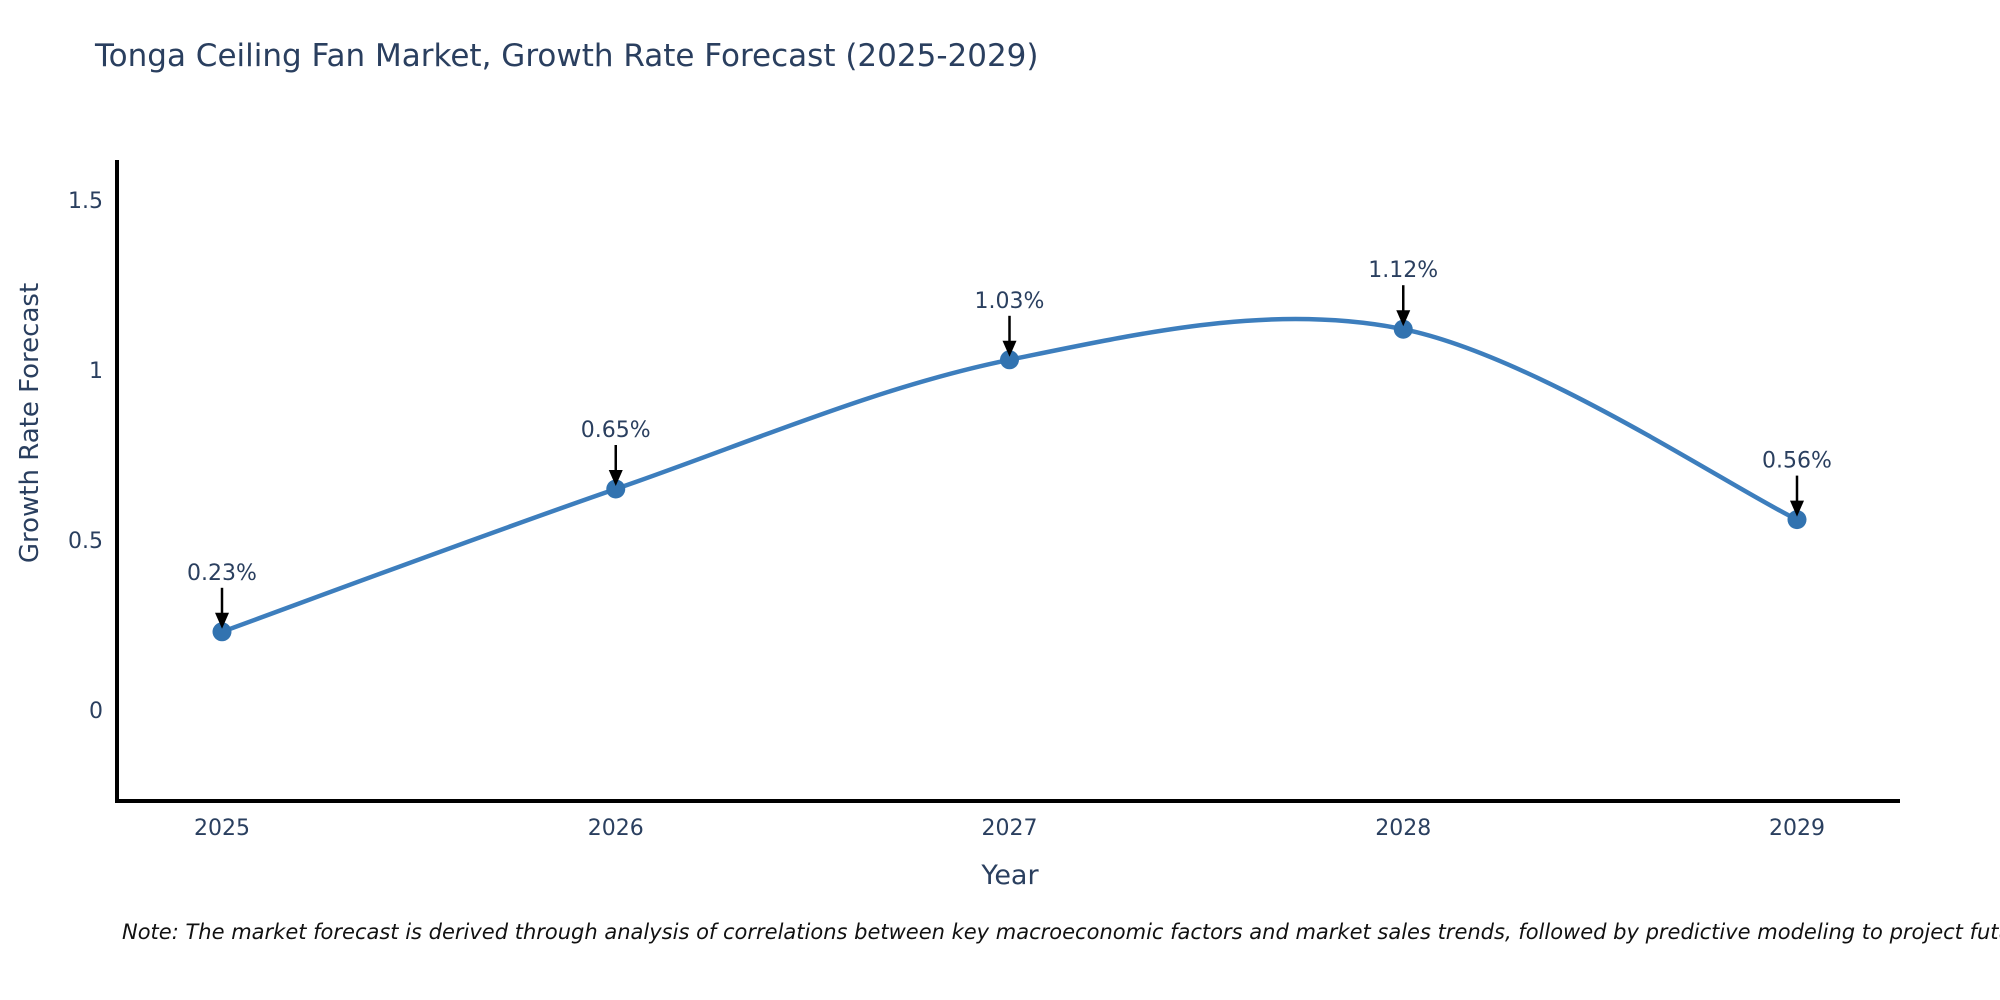  I want to click on x-tick-label: 2029, so click(1797, 828).